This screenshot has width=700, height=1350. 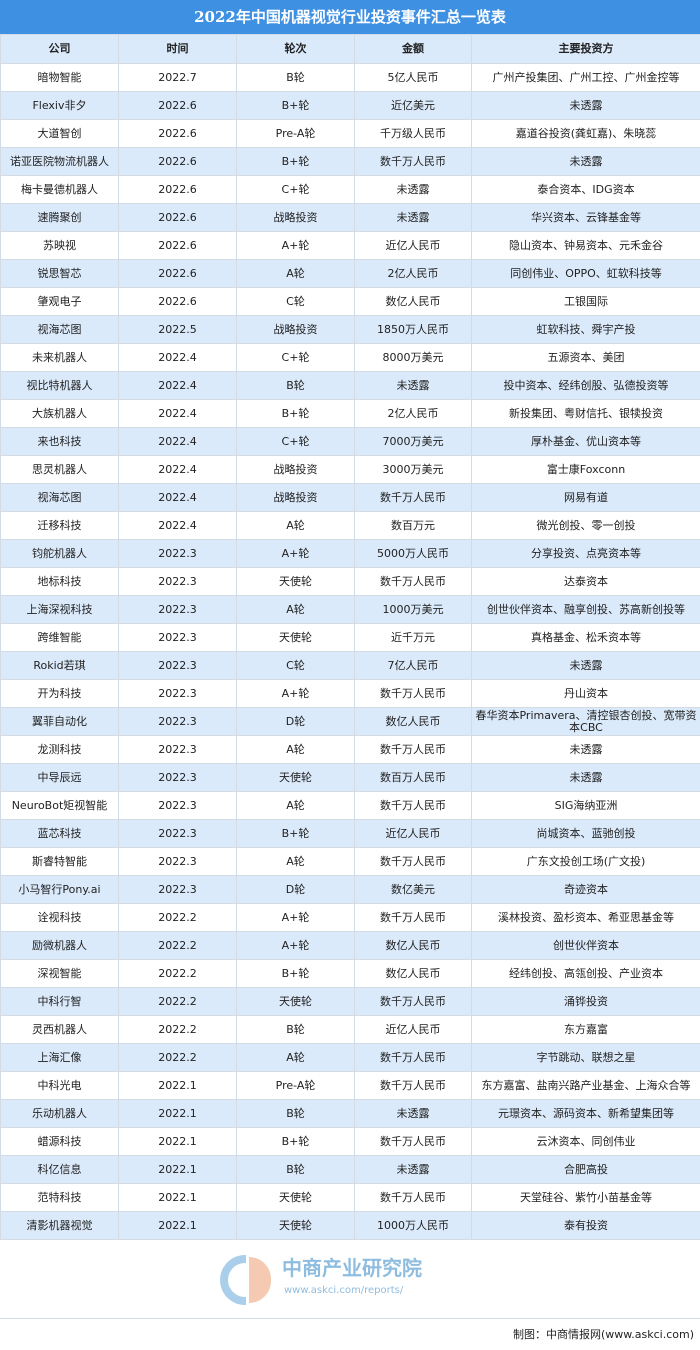 What do you see at coordinates (586, 274) in the screenshot?
I see `cell-investors: 同创伟业、OPPO、虹软科技等` at bounding box center [586, 274].